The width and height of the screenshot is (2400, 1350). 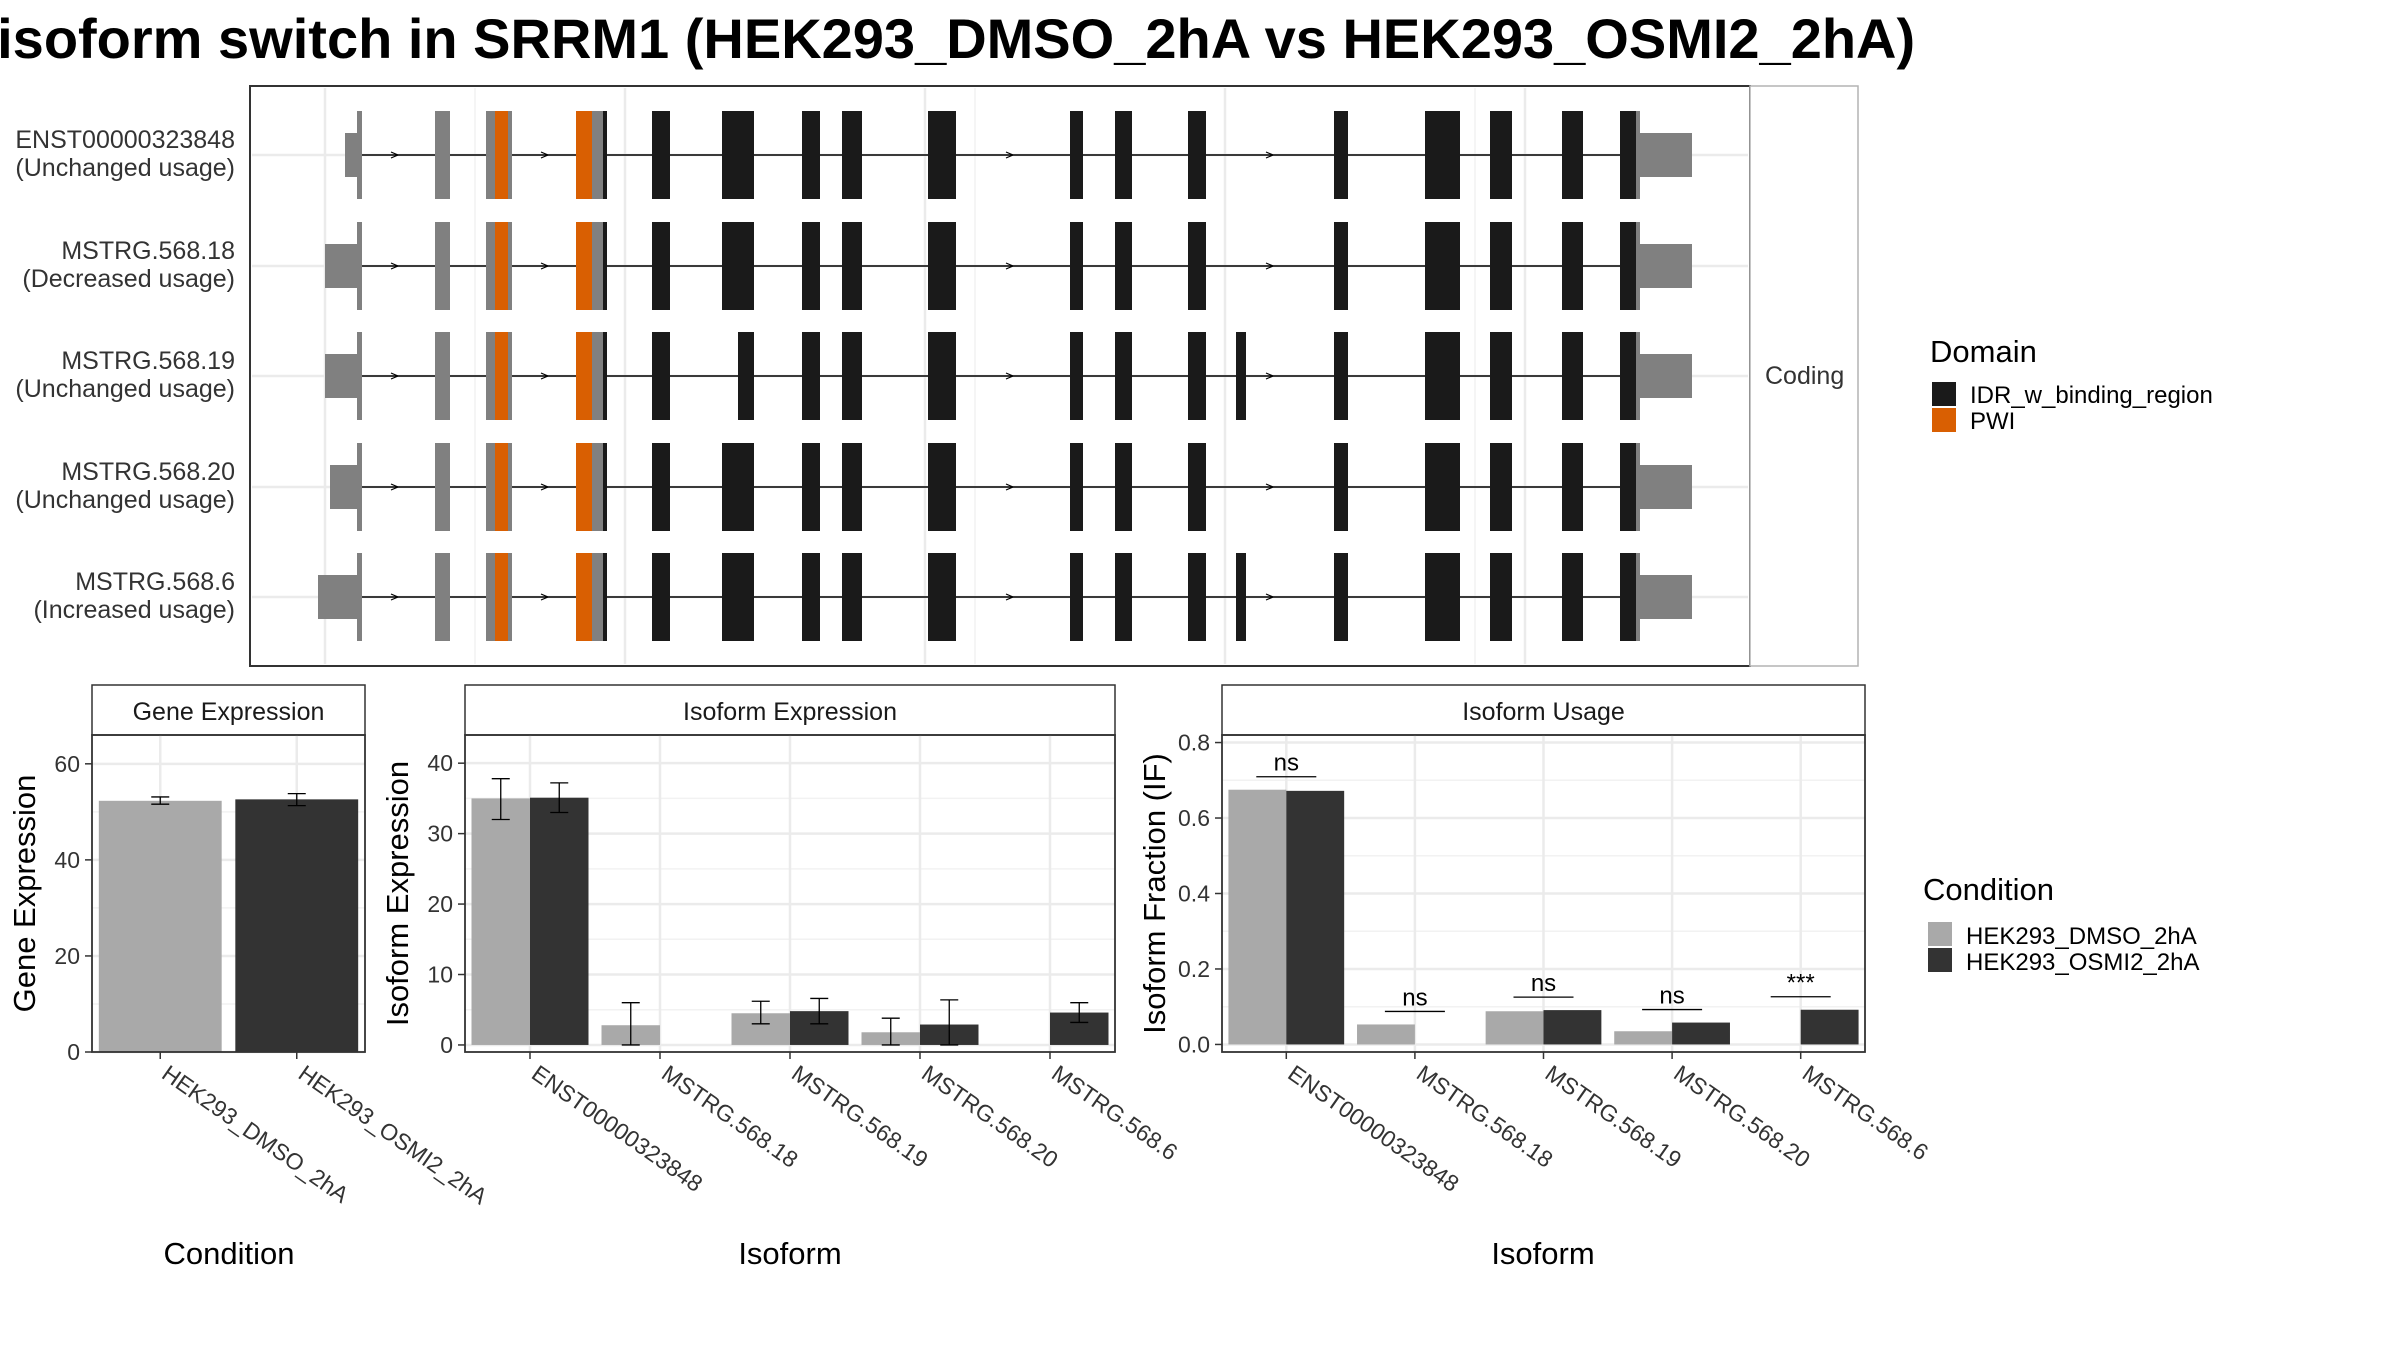 I want to click on y-axis-title: Gene Expression, so click(x=24, y=894).